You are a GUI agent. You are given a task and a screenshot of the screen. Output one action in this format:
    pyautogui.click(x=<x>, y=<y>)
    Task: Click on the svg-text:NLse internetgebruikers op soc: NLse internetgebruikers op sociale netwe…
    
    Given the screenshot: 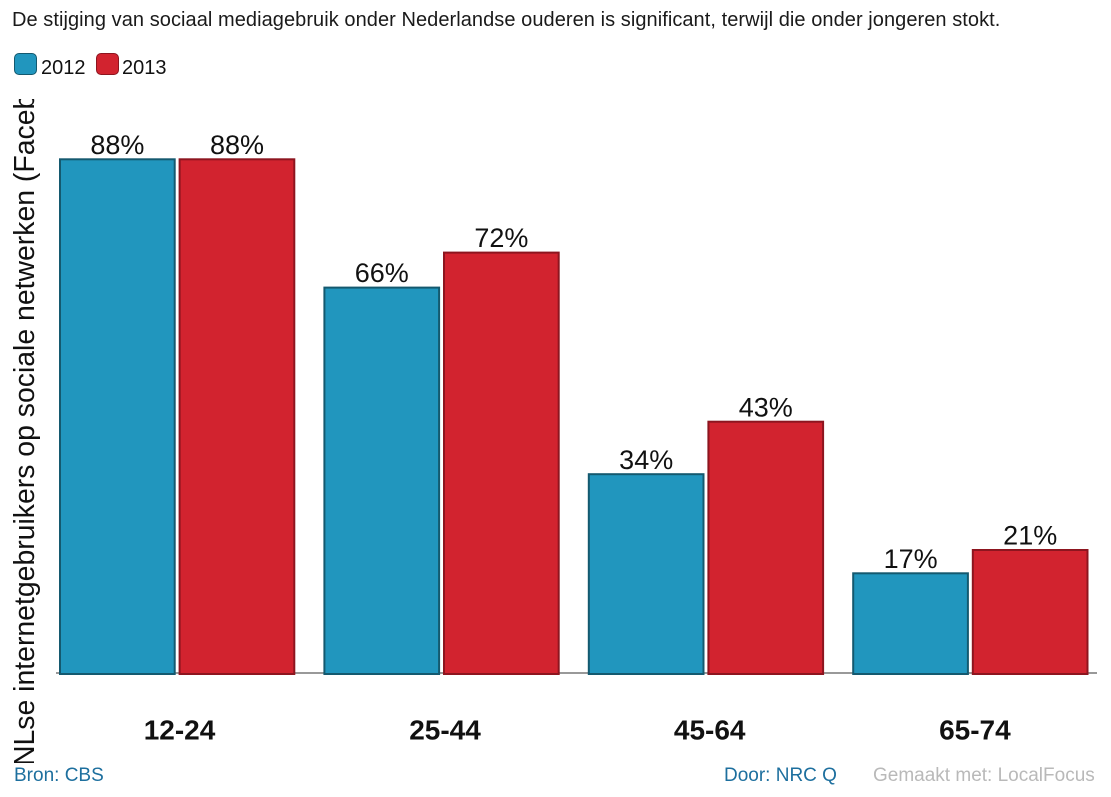 What is the action you would take?
    pyautogui.click(x=25, y=383)
    